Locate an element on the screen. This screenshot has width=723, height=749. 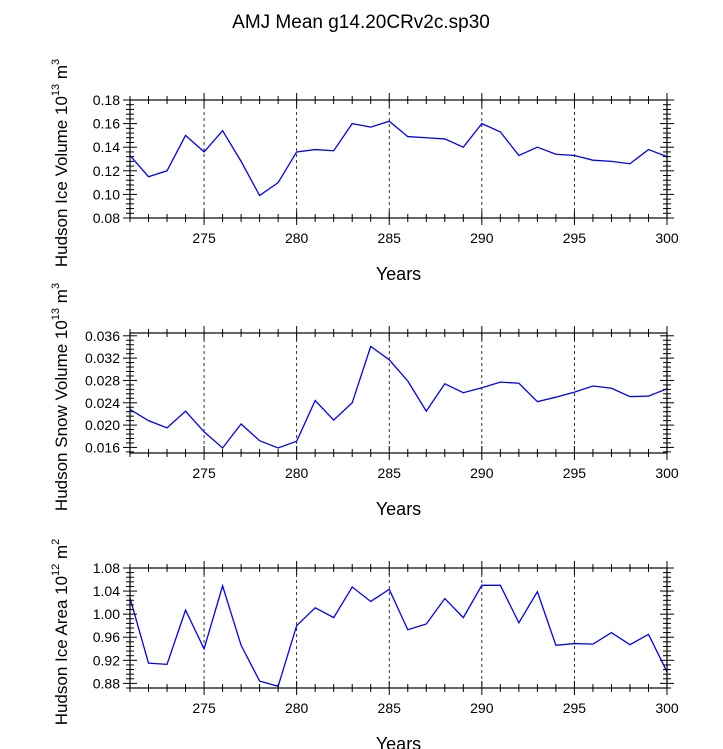
y-tick-label: 0.024 is located at coordinates (102, 403).